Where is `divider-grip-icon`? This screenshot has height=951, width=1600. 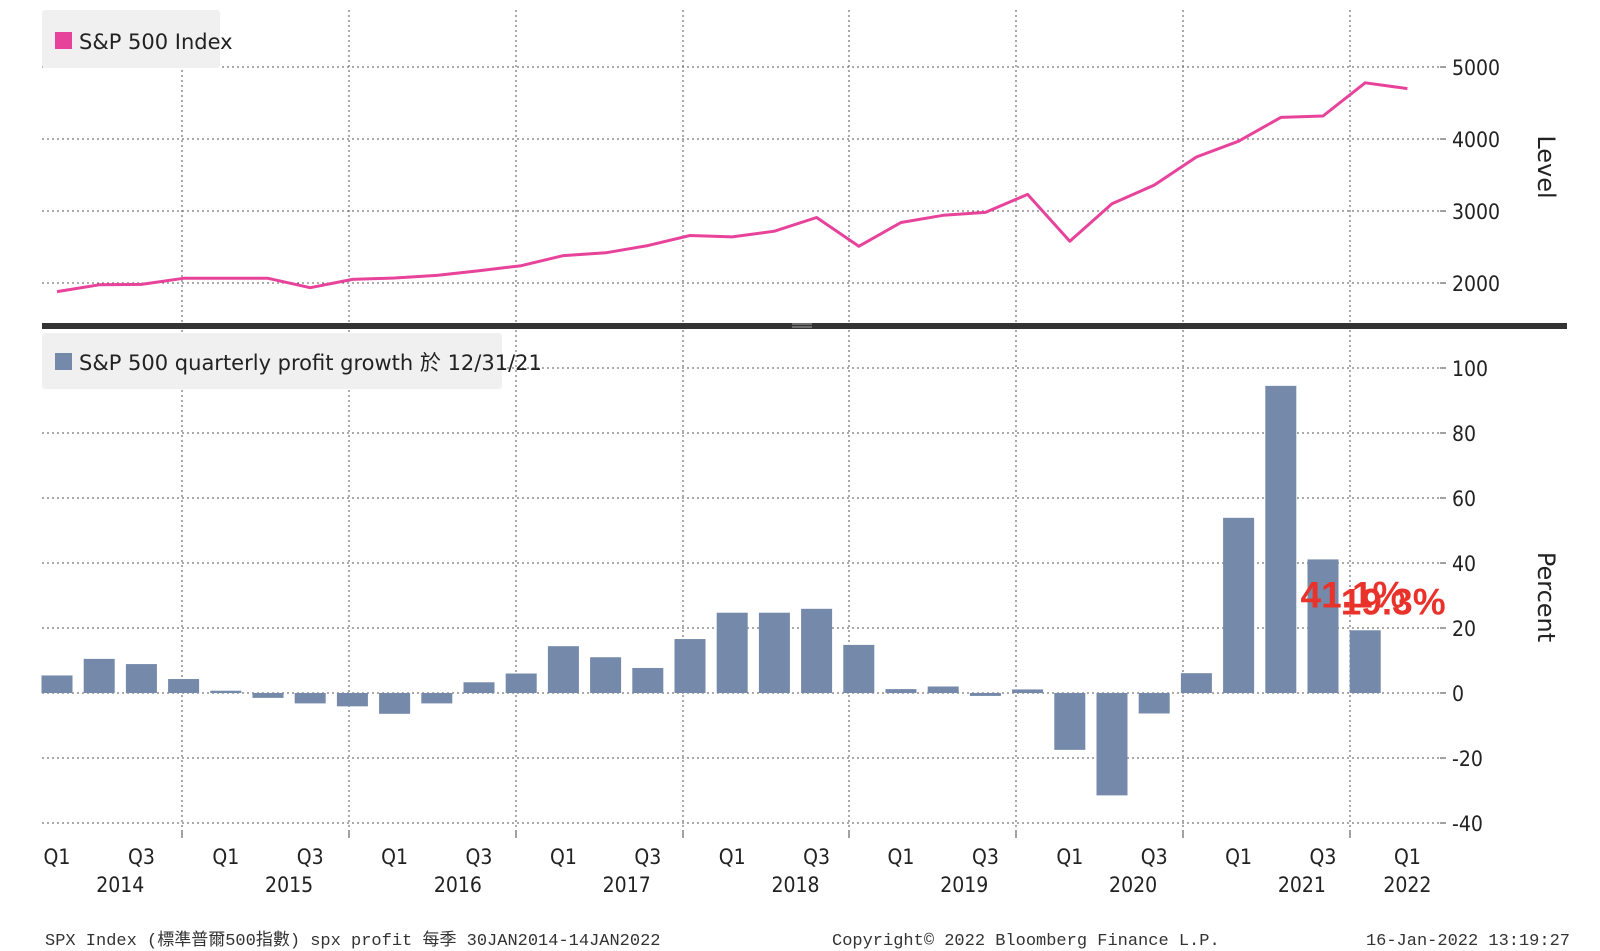
divider-grip-icon is located at coordinates (802, 325).